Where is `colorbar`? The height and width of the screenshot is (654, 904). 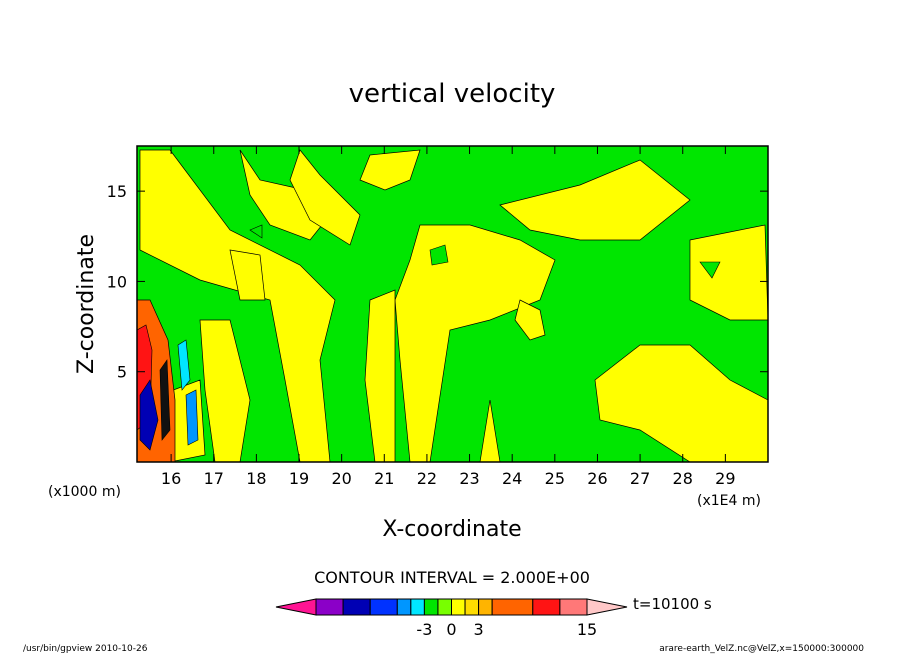
colorbar is located at coordinates (451, 607).